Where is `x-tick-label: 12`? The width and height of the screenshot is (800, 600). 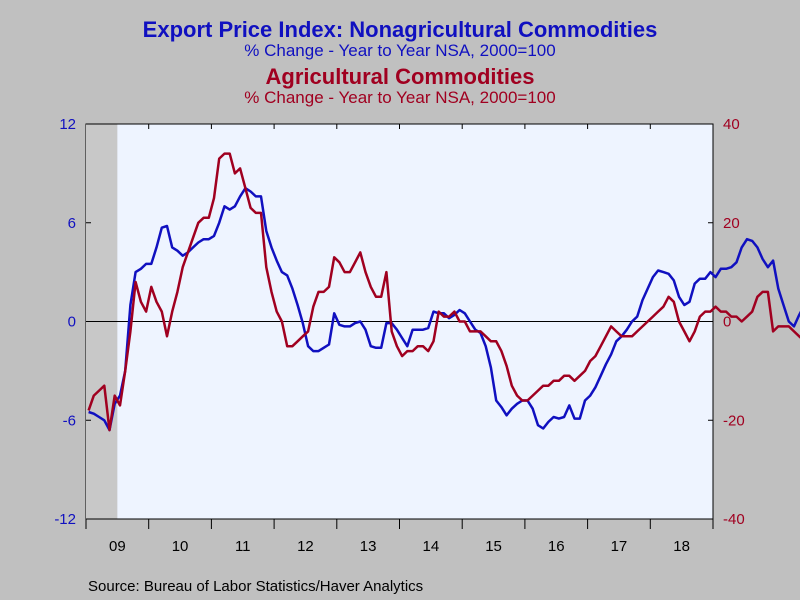 x-tick-label: 12 is located at coordinates (305, 546).